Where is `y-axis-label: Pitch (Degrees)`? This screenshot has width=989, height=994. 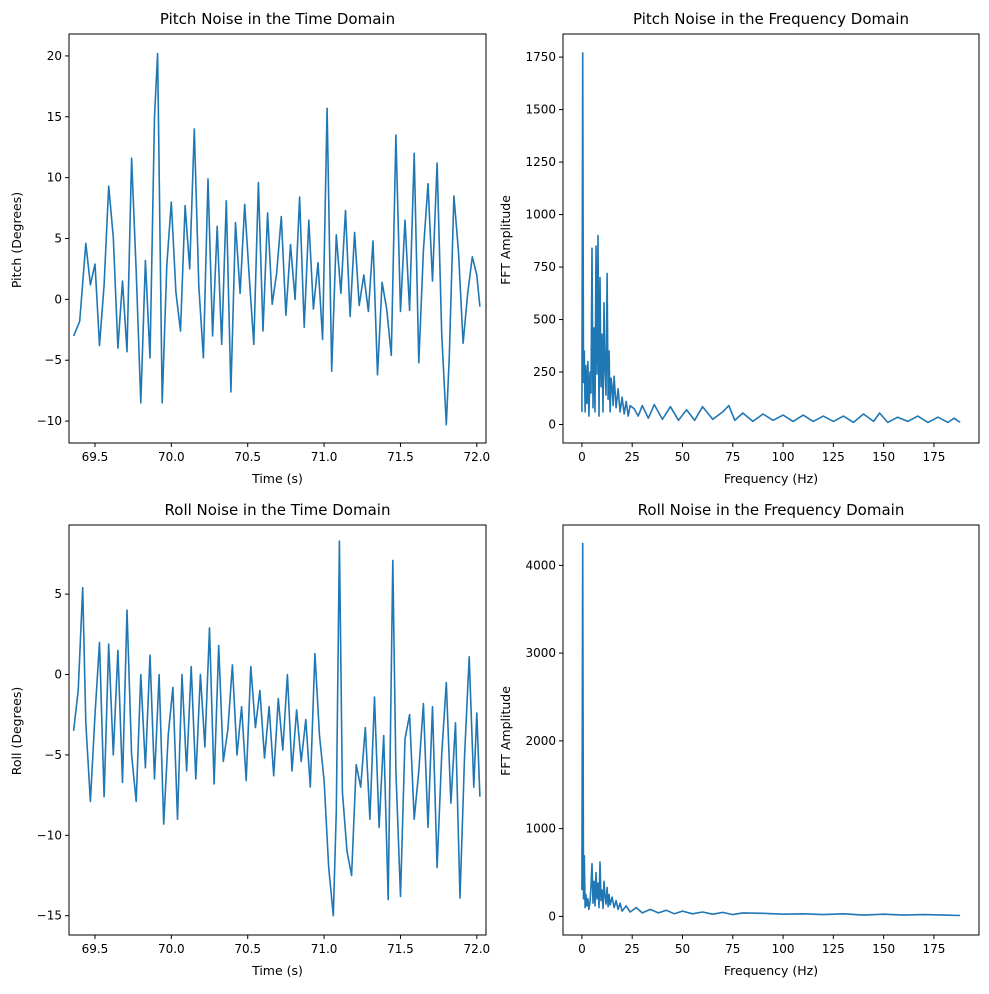 y-axis-label: Pitch (Degrees) is located at coordinates (16, 240).